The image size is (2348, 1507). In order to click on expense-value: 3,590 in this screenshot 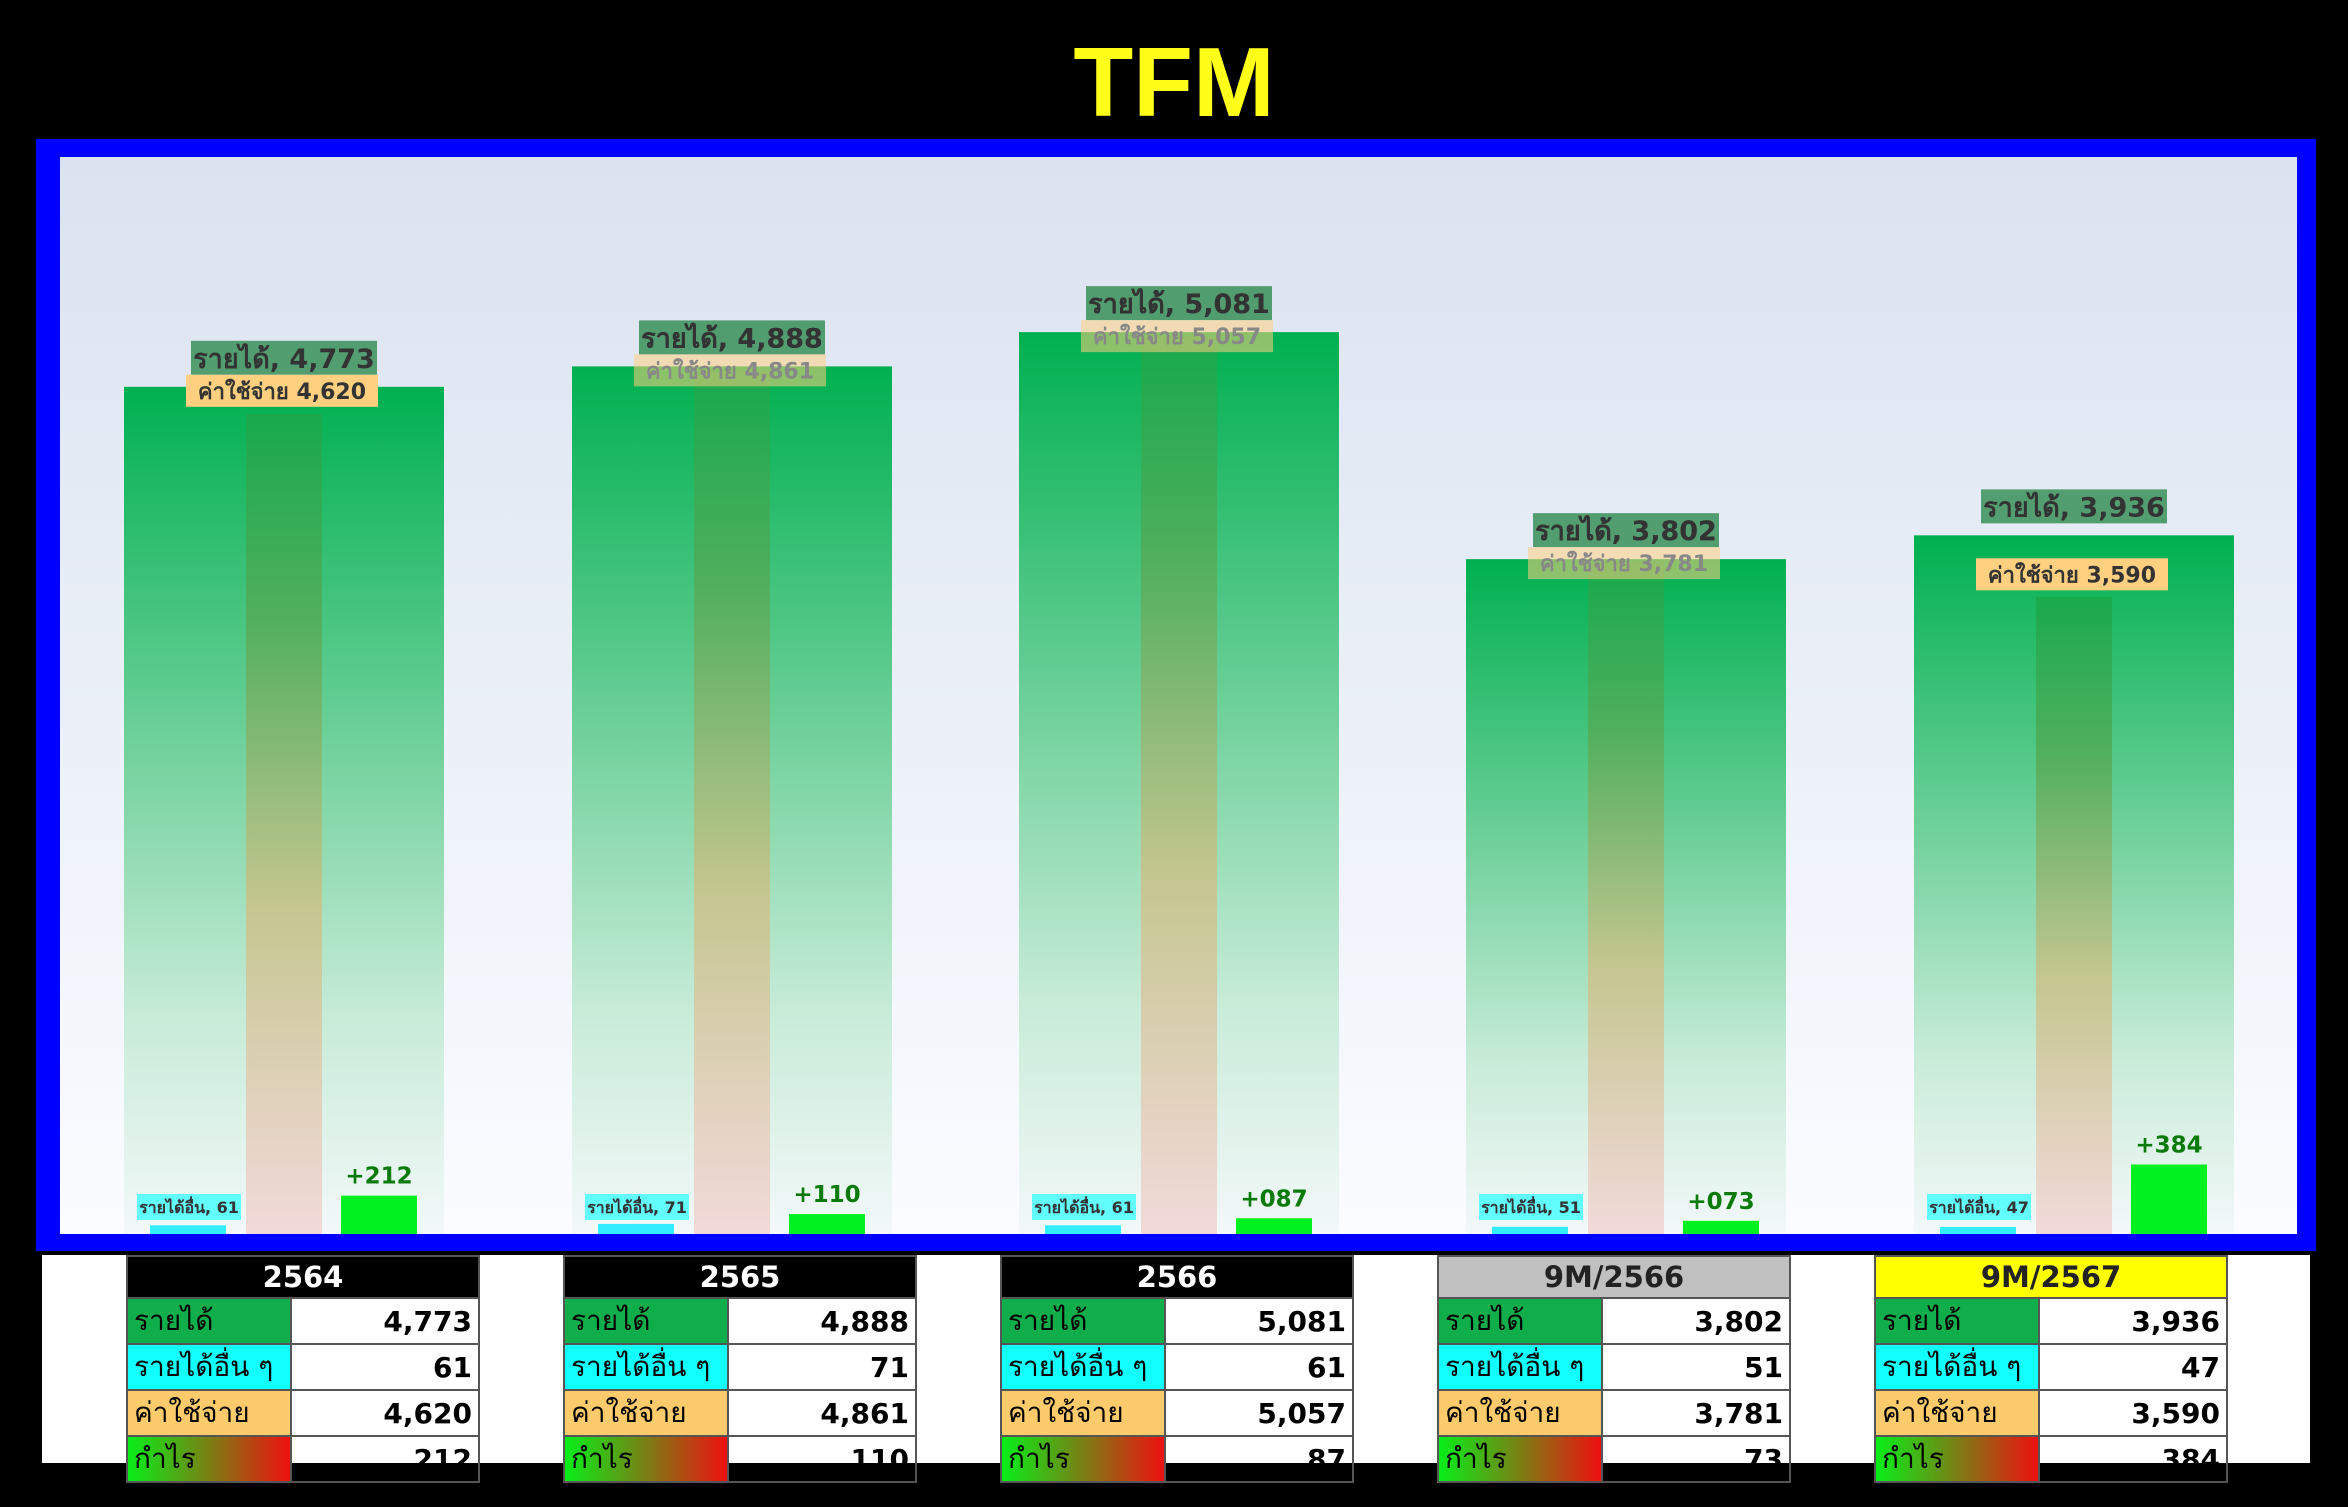, I will do `click(2133, 1413)`.